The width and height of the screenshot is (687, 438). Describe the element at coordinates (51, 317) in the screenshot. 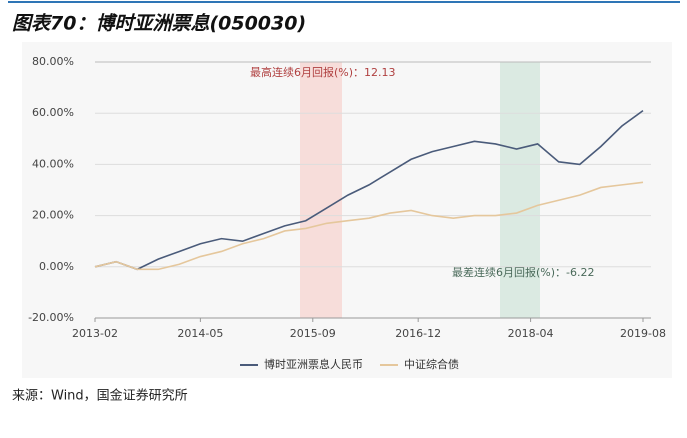

I see `y-tick-label: -20.00%` at that location.